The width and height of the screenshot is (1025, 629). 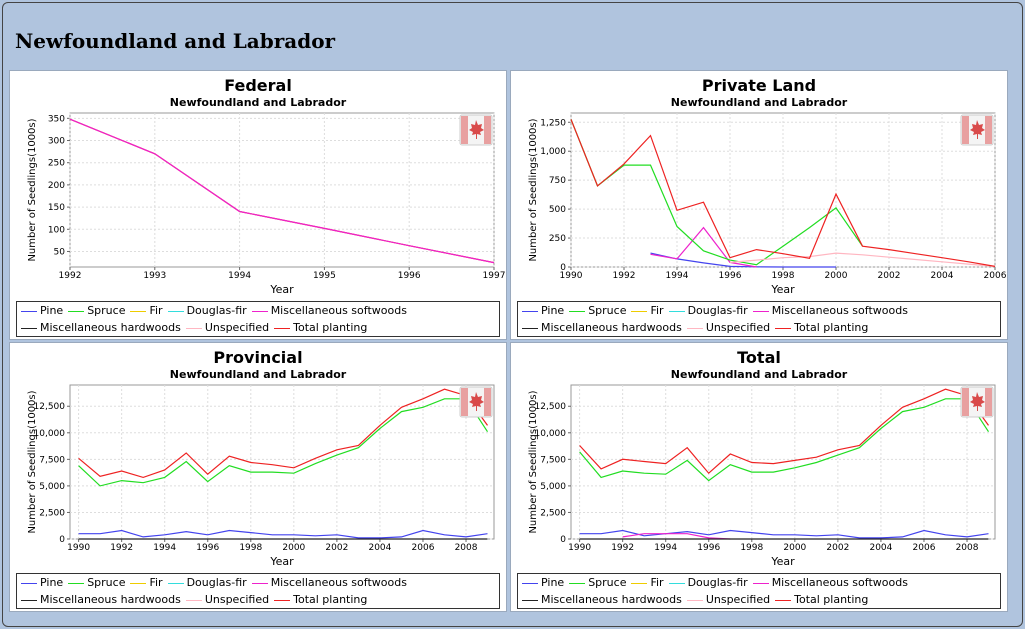 I want to click on series-line-miscellaneous-softwoods, so click(x=282, y=191).